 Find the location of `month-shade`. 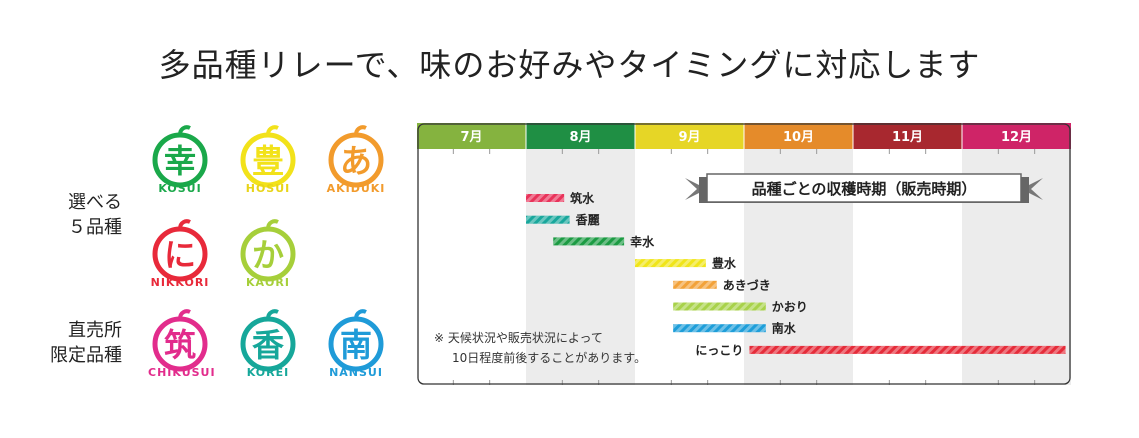

month-shade is located at coordinates (580, 267).